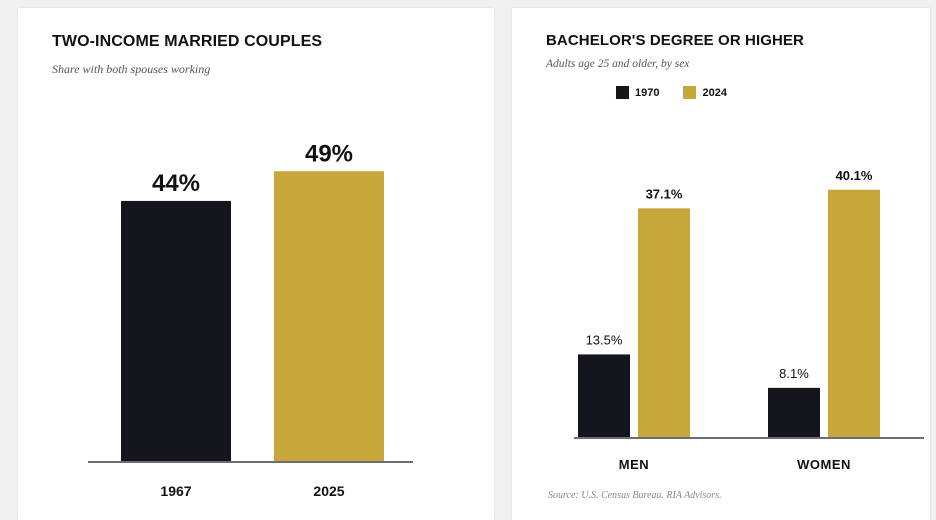 This screenshot has height=520, width=936. What do you see at coordinates (854, 175) in the screenshot?
I see `data-label: 40.1%` at bounding box center [854, 175].